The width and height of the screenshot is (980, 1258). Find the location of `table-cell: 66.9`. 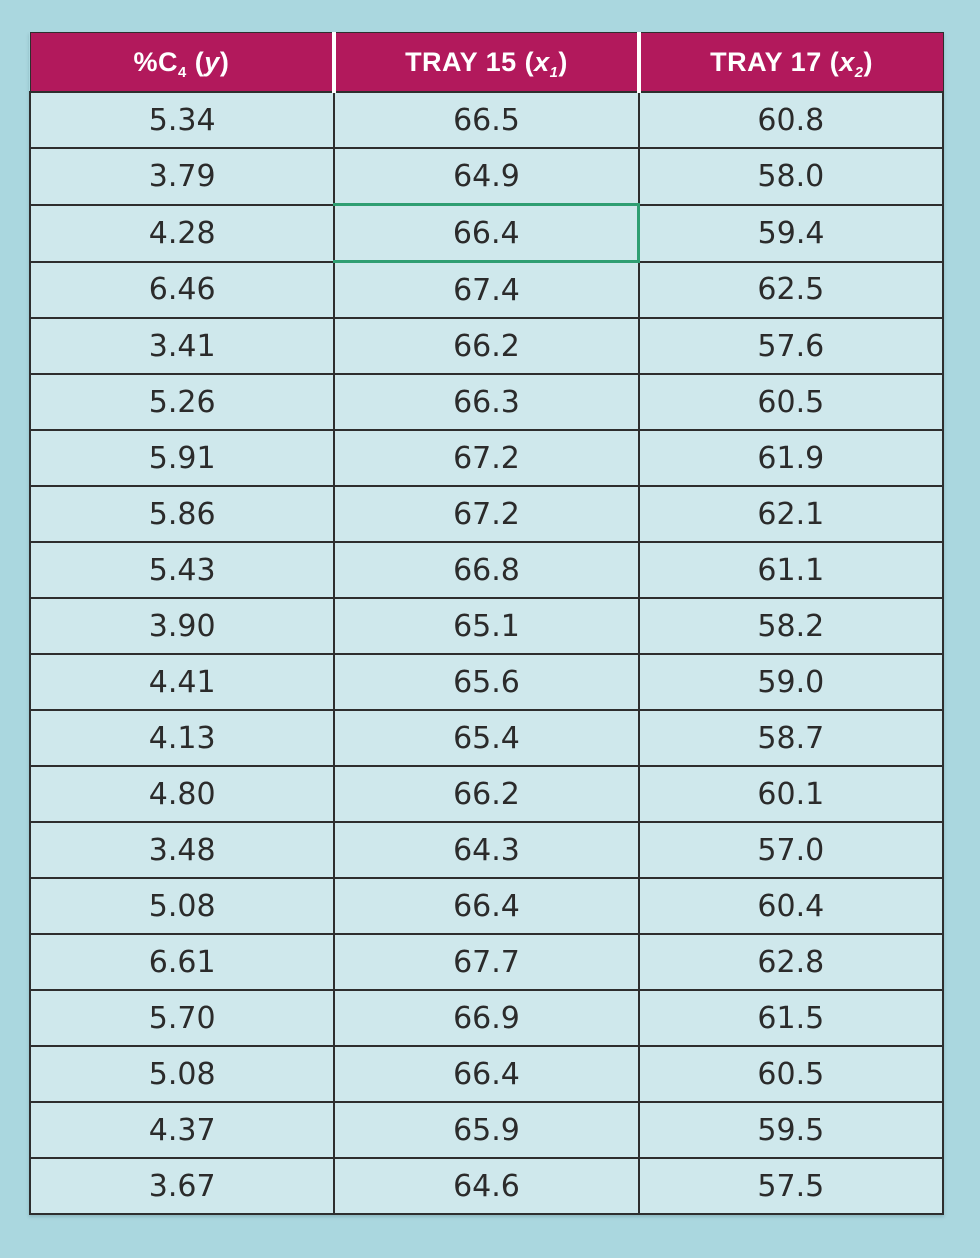

table-cell: 66.9 is located at coordinates (486, 1018).